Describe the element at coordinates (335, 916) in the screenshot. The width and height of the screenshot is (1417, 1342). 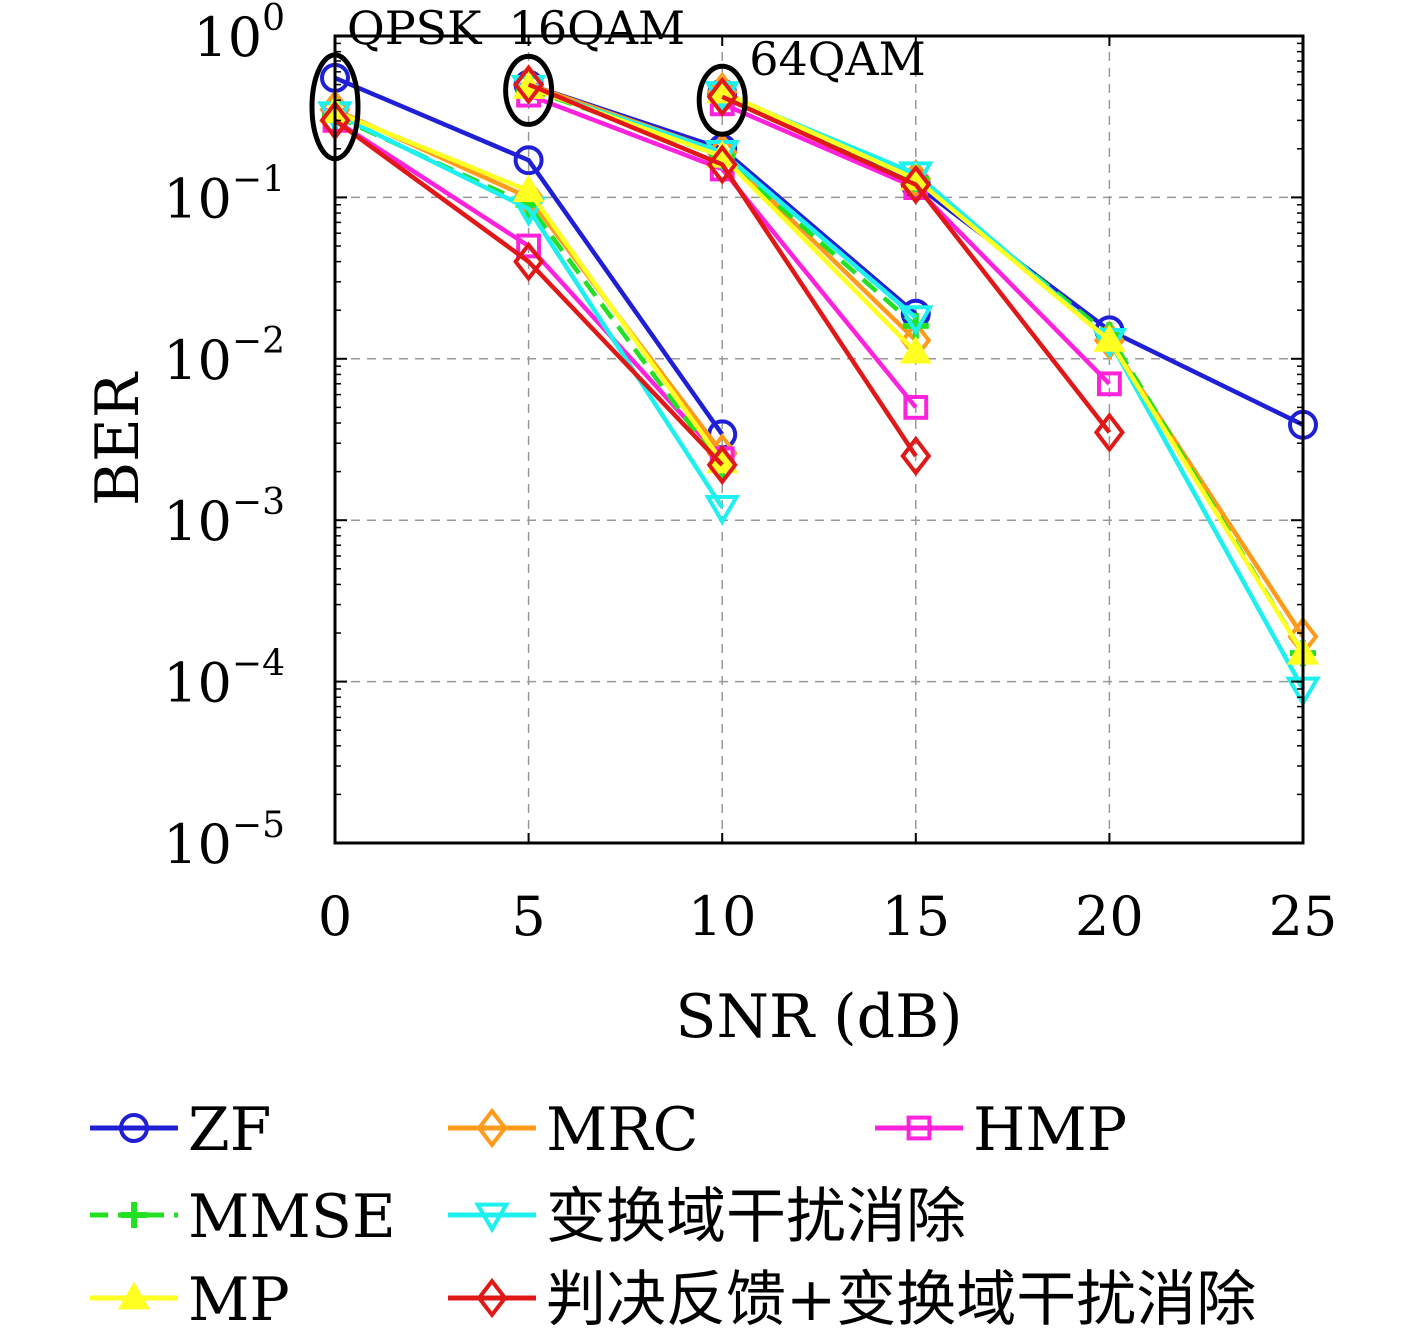
I see `x-tick-label: 0` at that location.